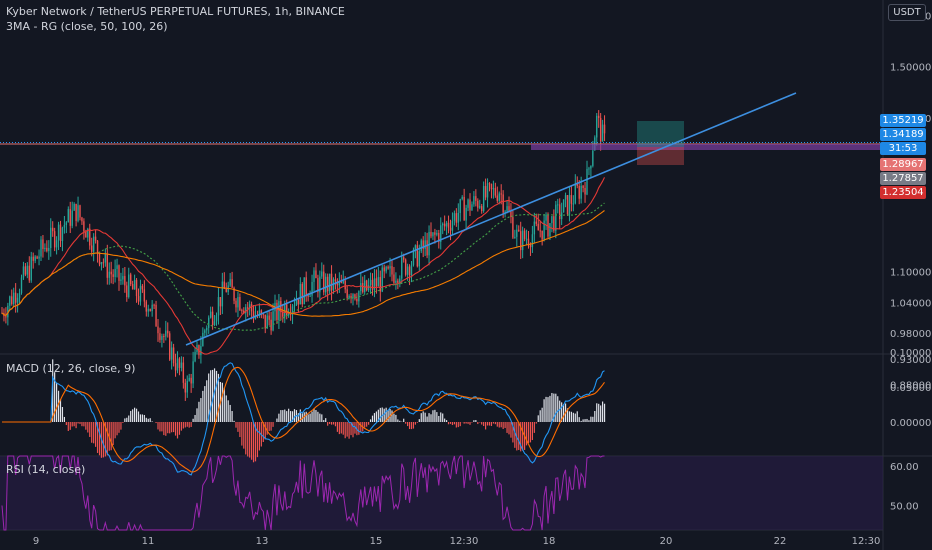  What do you see at coordinates (549, 541) in the screenshot?
I see `time-tick-label: 18` at bounding box center [549, 541].